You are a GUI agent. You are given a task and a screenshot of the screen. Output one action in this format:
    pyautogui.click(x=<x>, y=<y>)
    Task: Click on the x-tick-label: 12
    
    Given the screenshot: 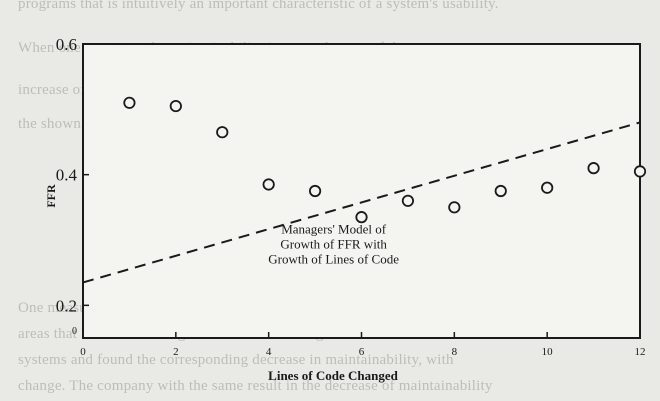 What is the action you would take?
    pyautogui.click(x=640, y=352)
    